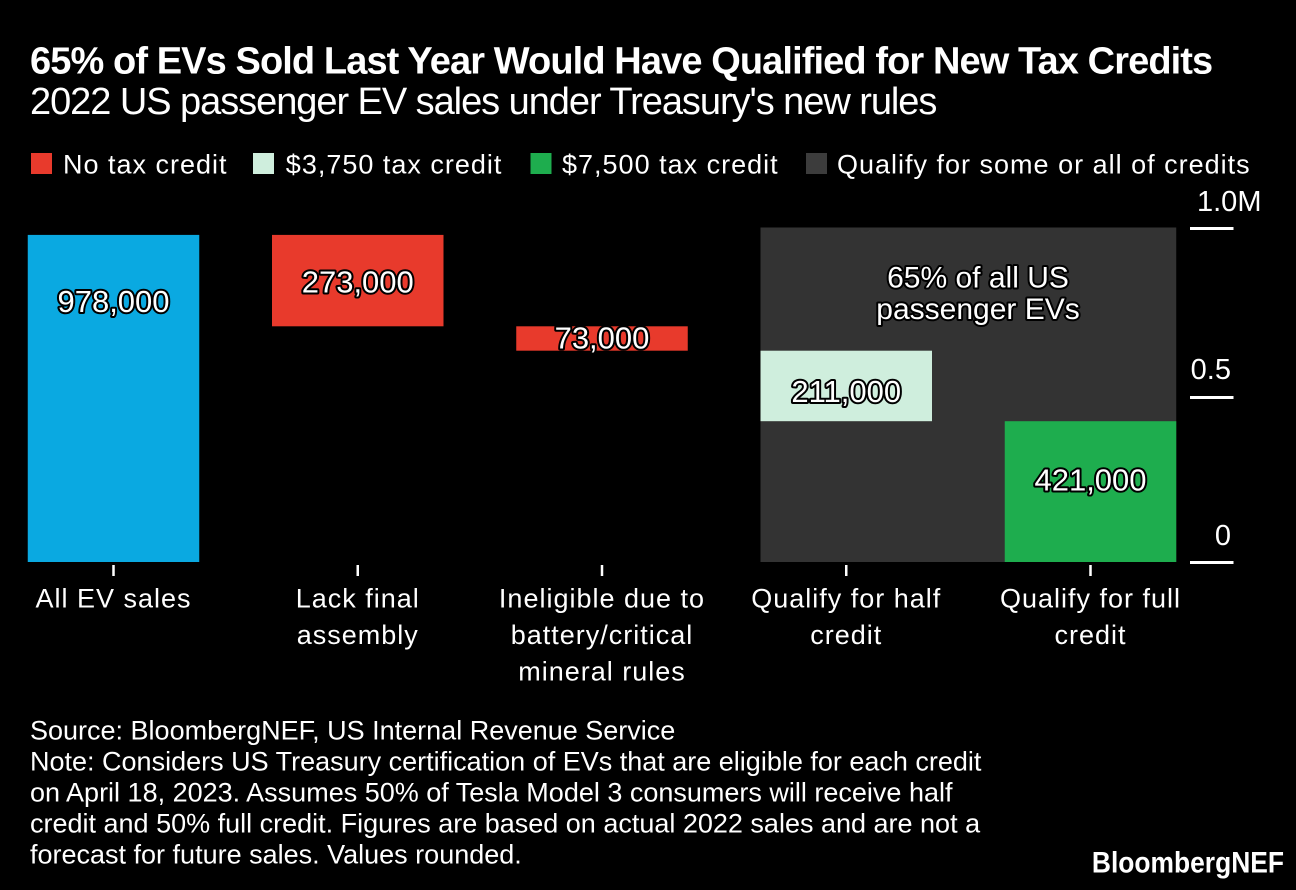 This screenshot has width=1296, height=890. Describe the element at coordinates (602, 672) in the screenshot. I see `svg-text: mineral rules` at that location.